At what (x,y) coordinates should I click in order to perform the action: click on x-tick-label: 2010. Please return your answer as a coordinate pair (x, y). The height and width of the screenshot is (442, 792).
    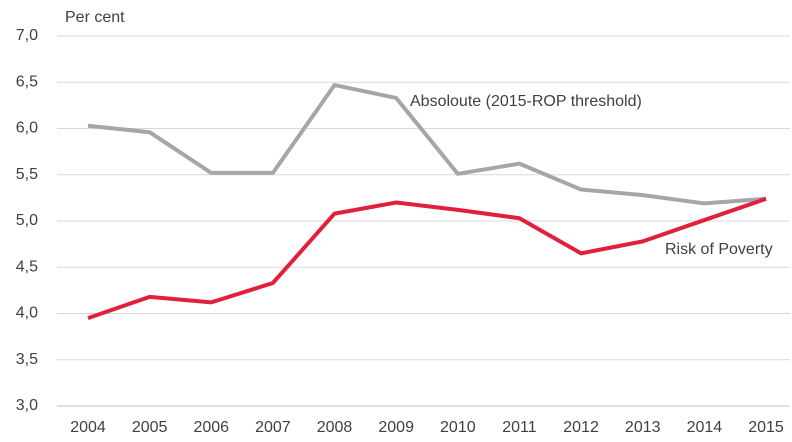
    Looking at the image, I should click on (458, 427).